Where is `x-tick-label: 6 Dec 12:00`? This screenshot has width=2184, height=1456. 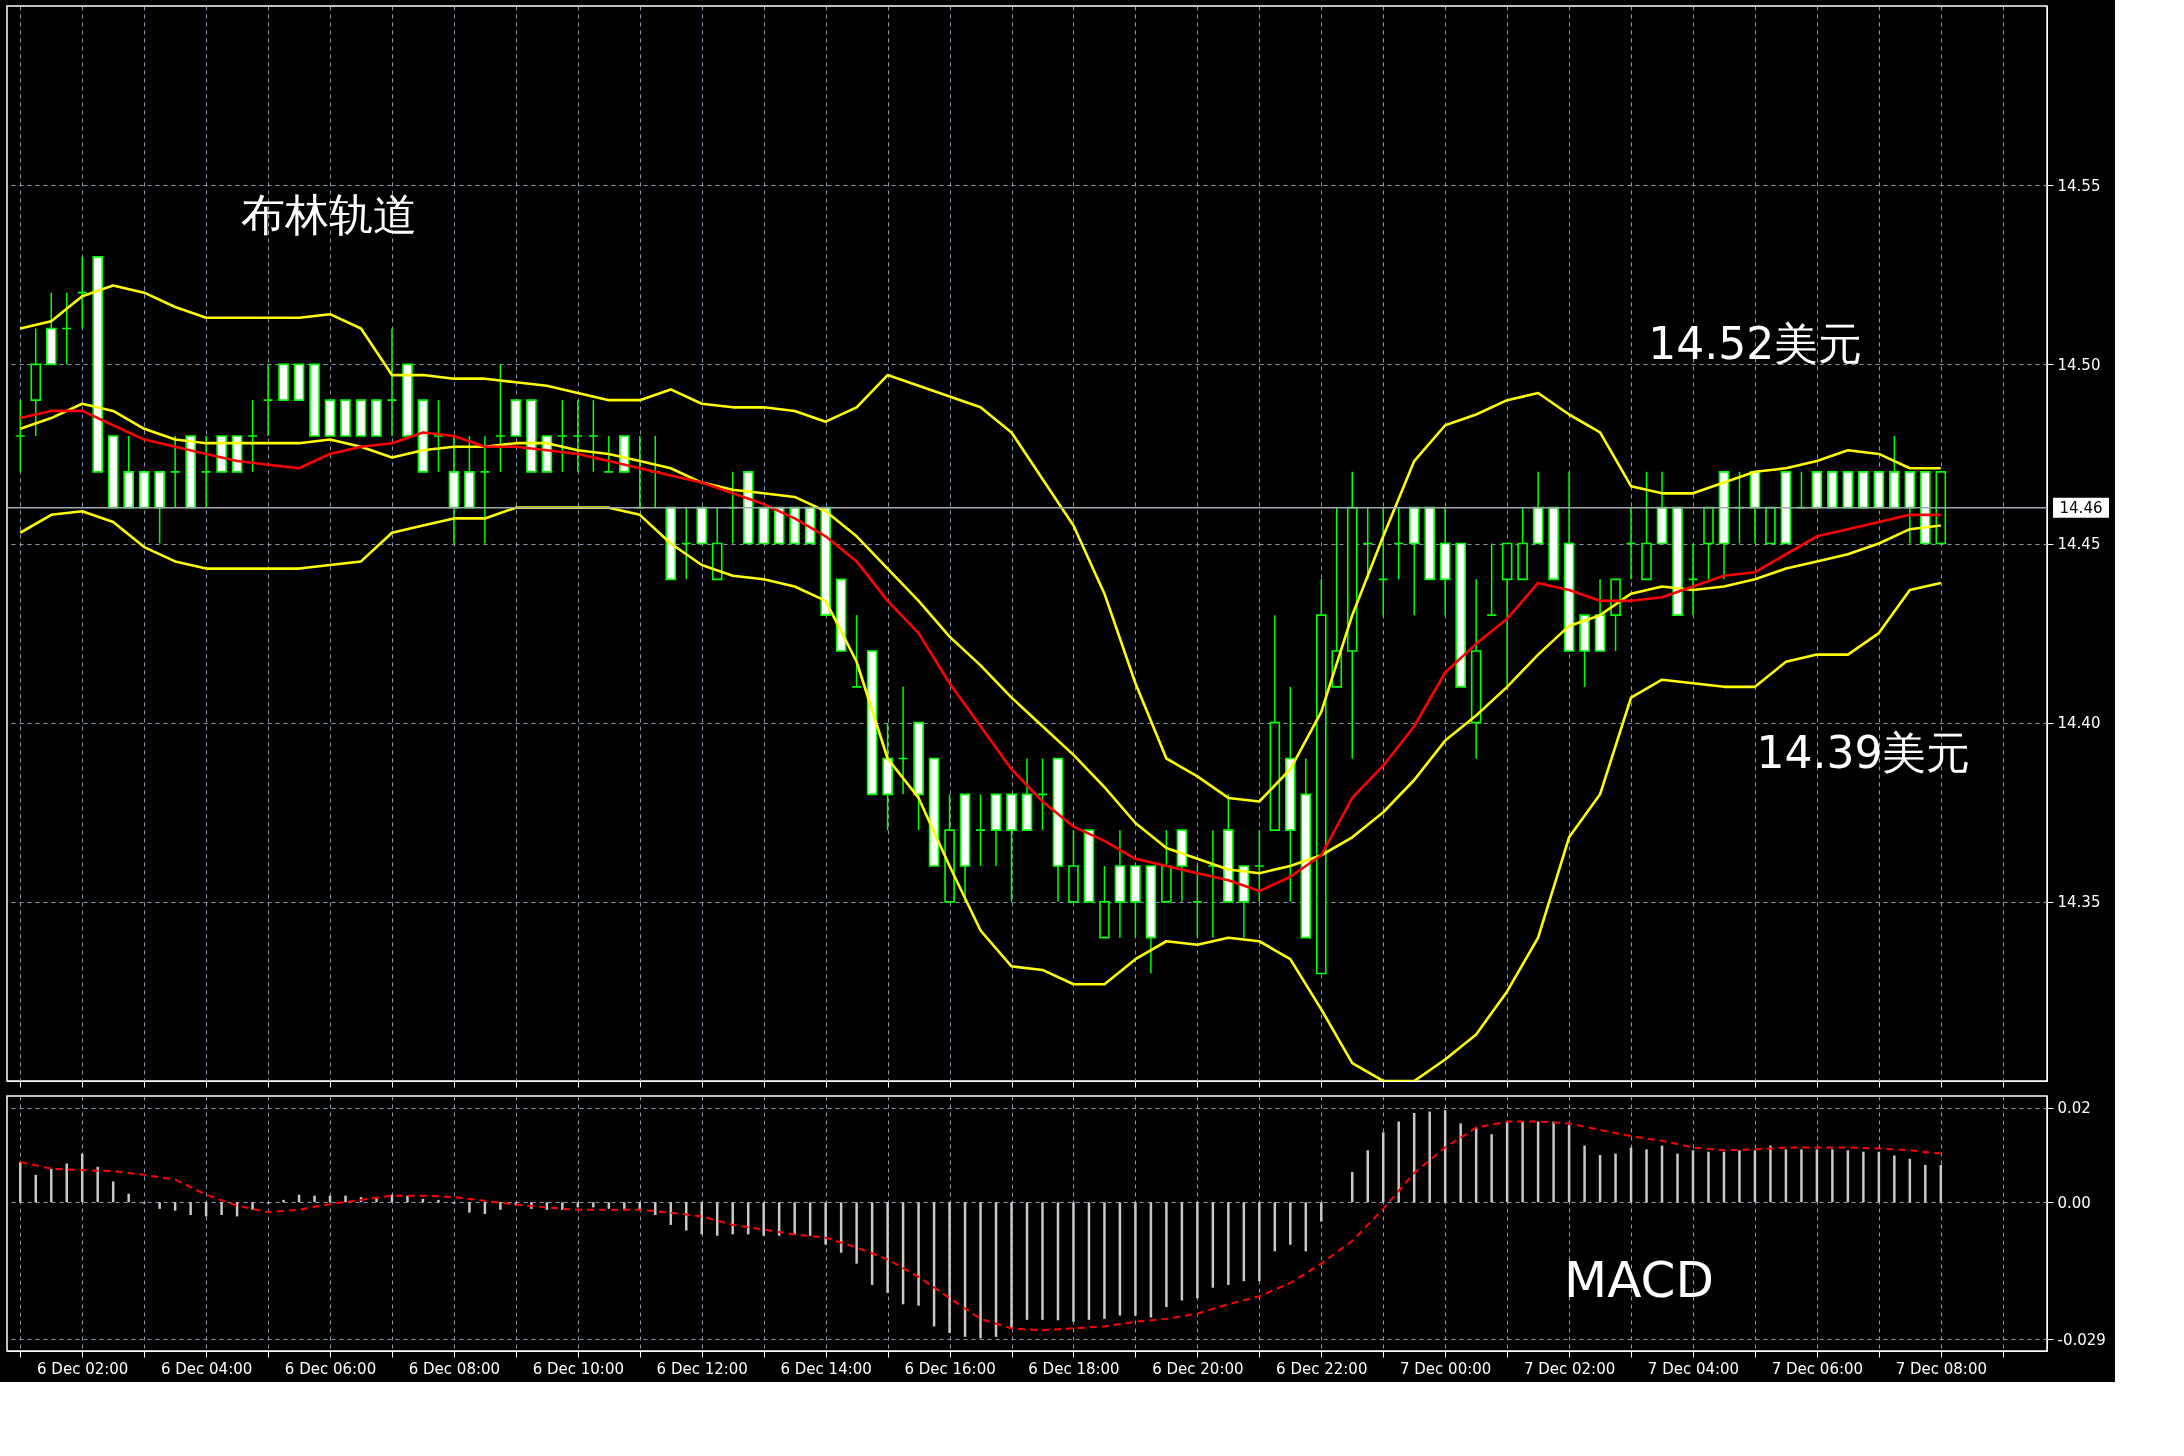 x-tick-label: 6 Dec 12:00 is located at coordinates (702, 1368).